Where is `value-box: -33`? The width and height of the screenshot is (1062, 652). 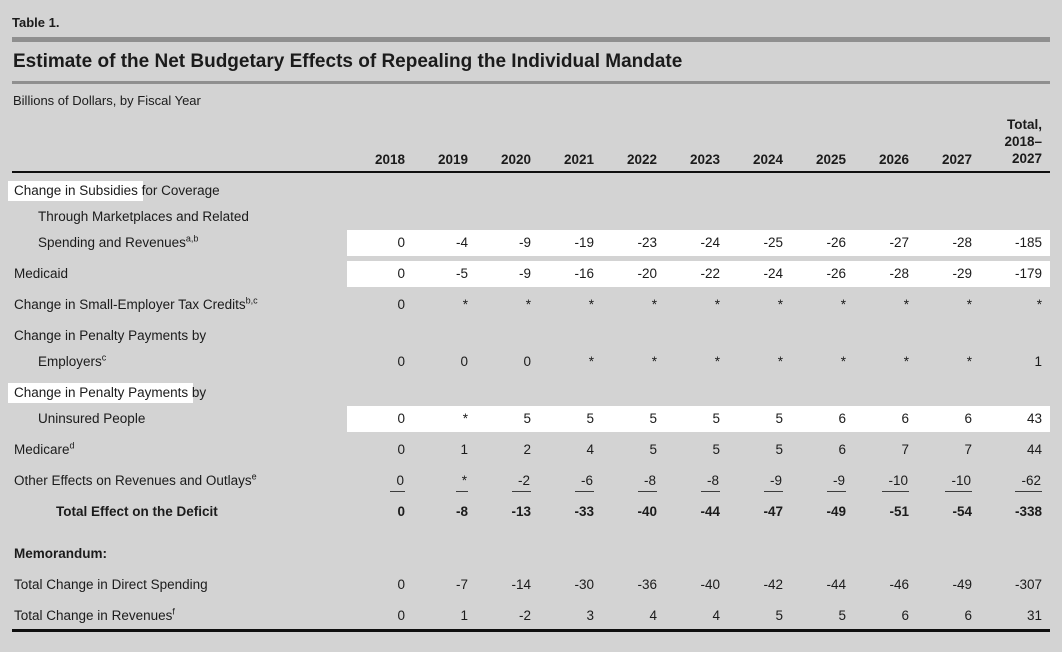
value-box: -33 is located at coordinates (584, 511).